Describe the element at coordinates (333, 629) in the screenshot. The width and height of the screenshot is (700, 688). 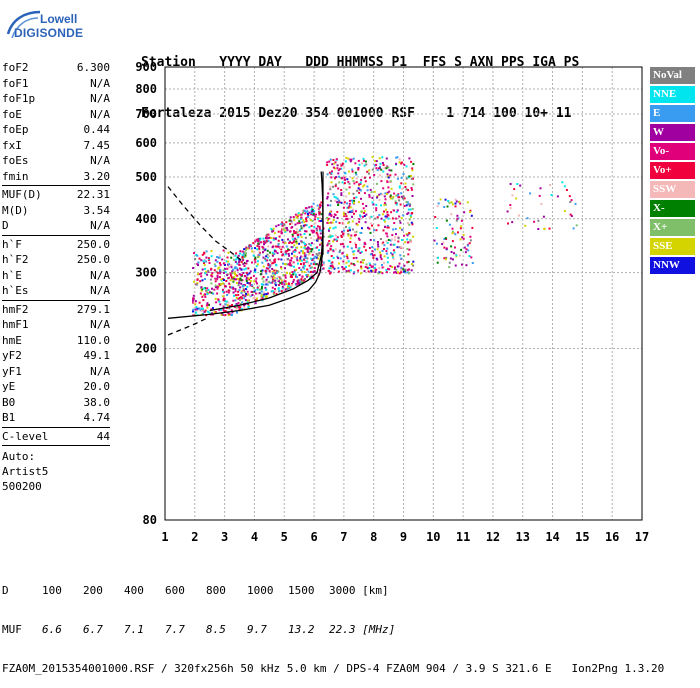
I see `muf-row: MUF 6.6 6.7 7.1 7.7 8.5 9.7 13.2 22.3 [MHz]` at that location.